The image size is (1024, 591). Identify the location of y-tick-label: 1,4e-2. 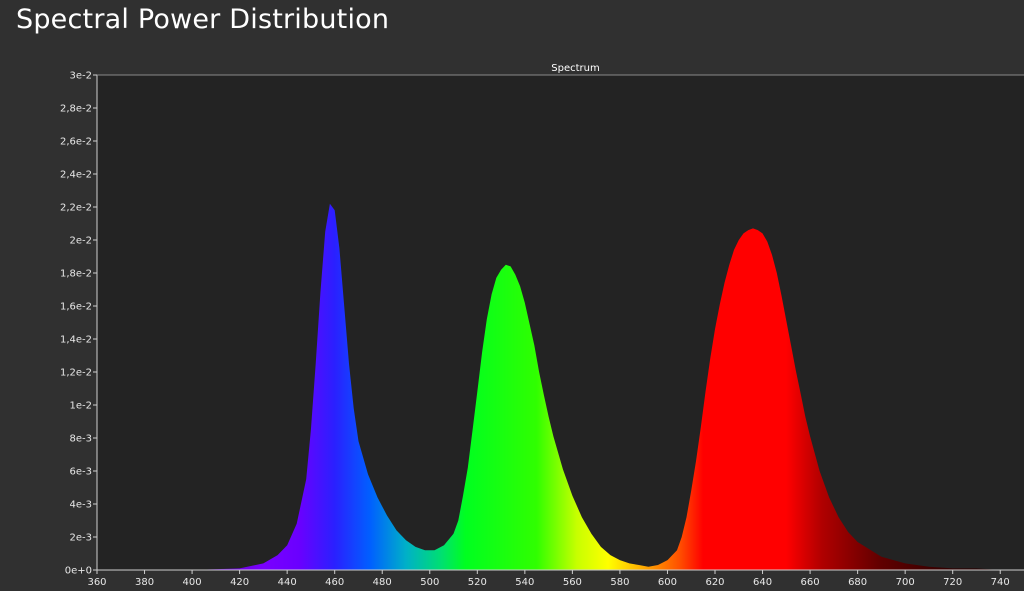
(76, 340).